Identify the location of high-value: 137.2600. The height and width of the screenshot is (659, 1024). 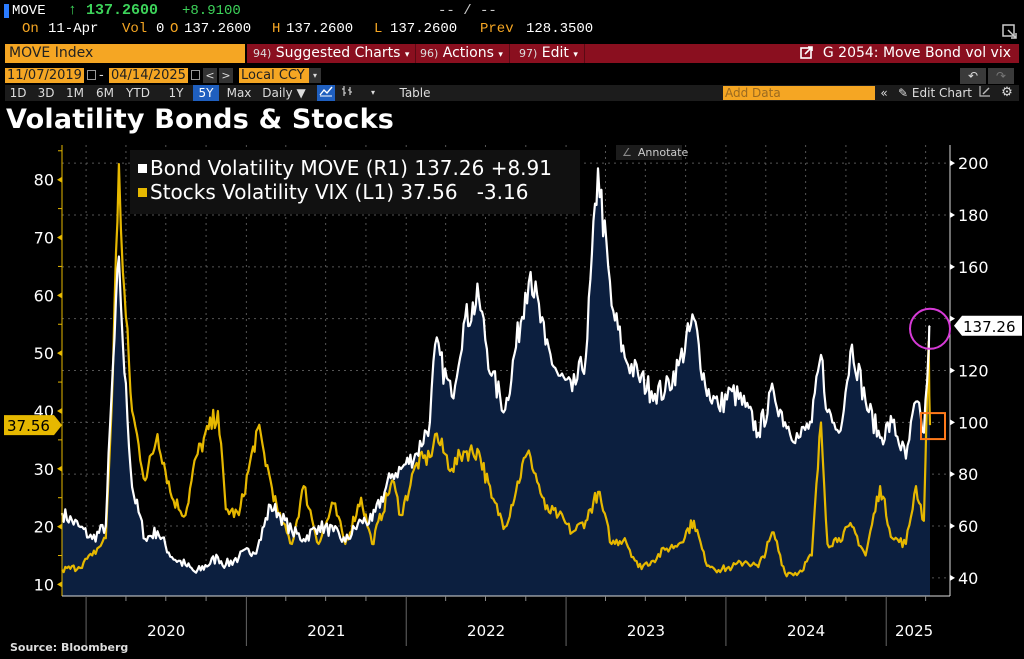
(320, 29).